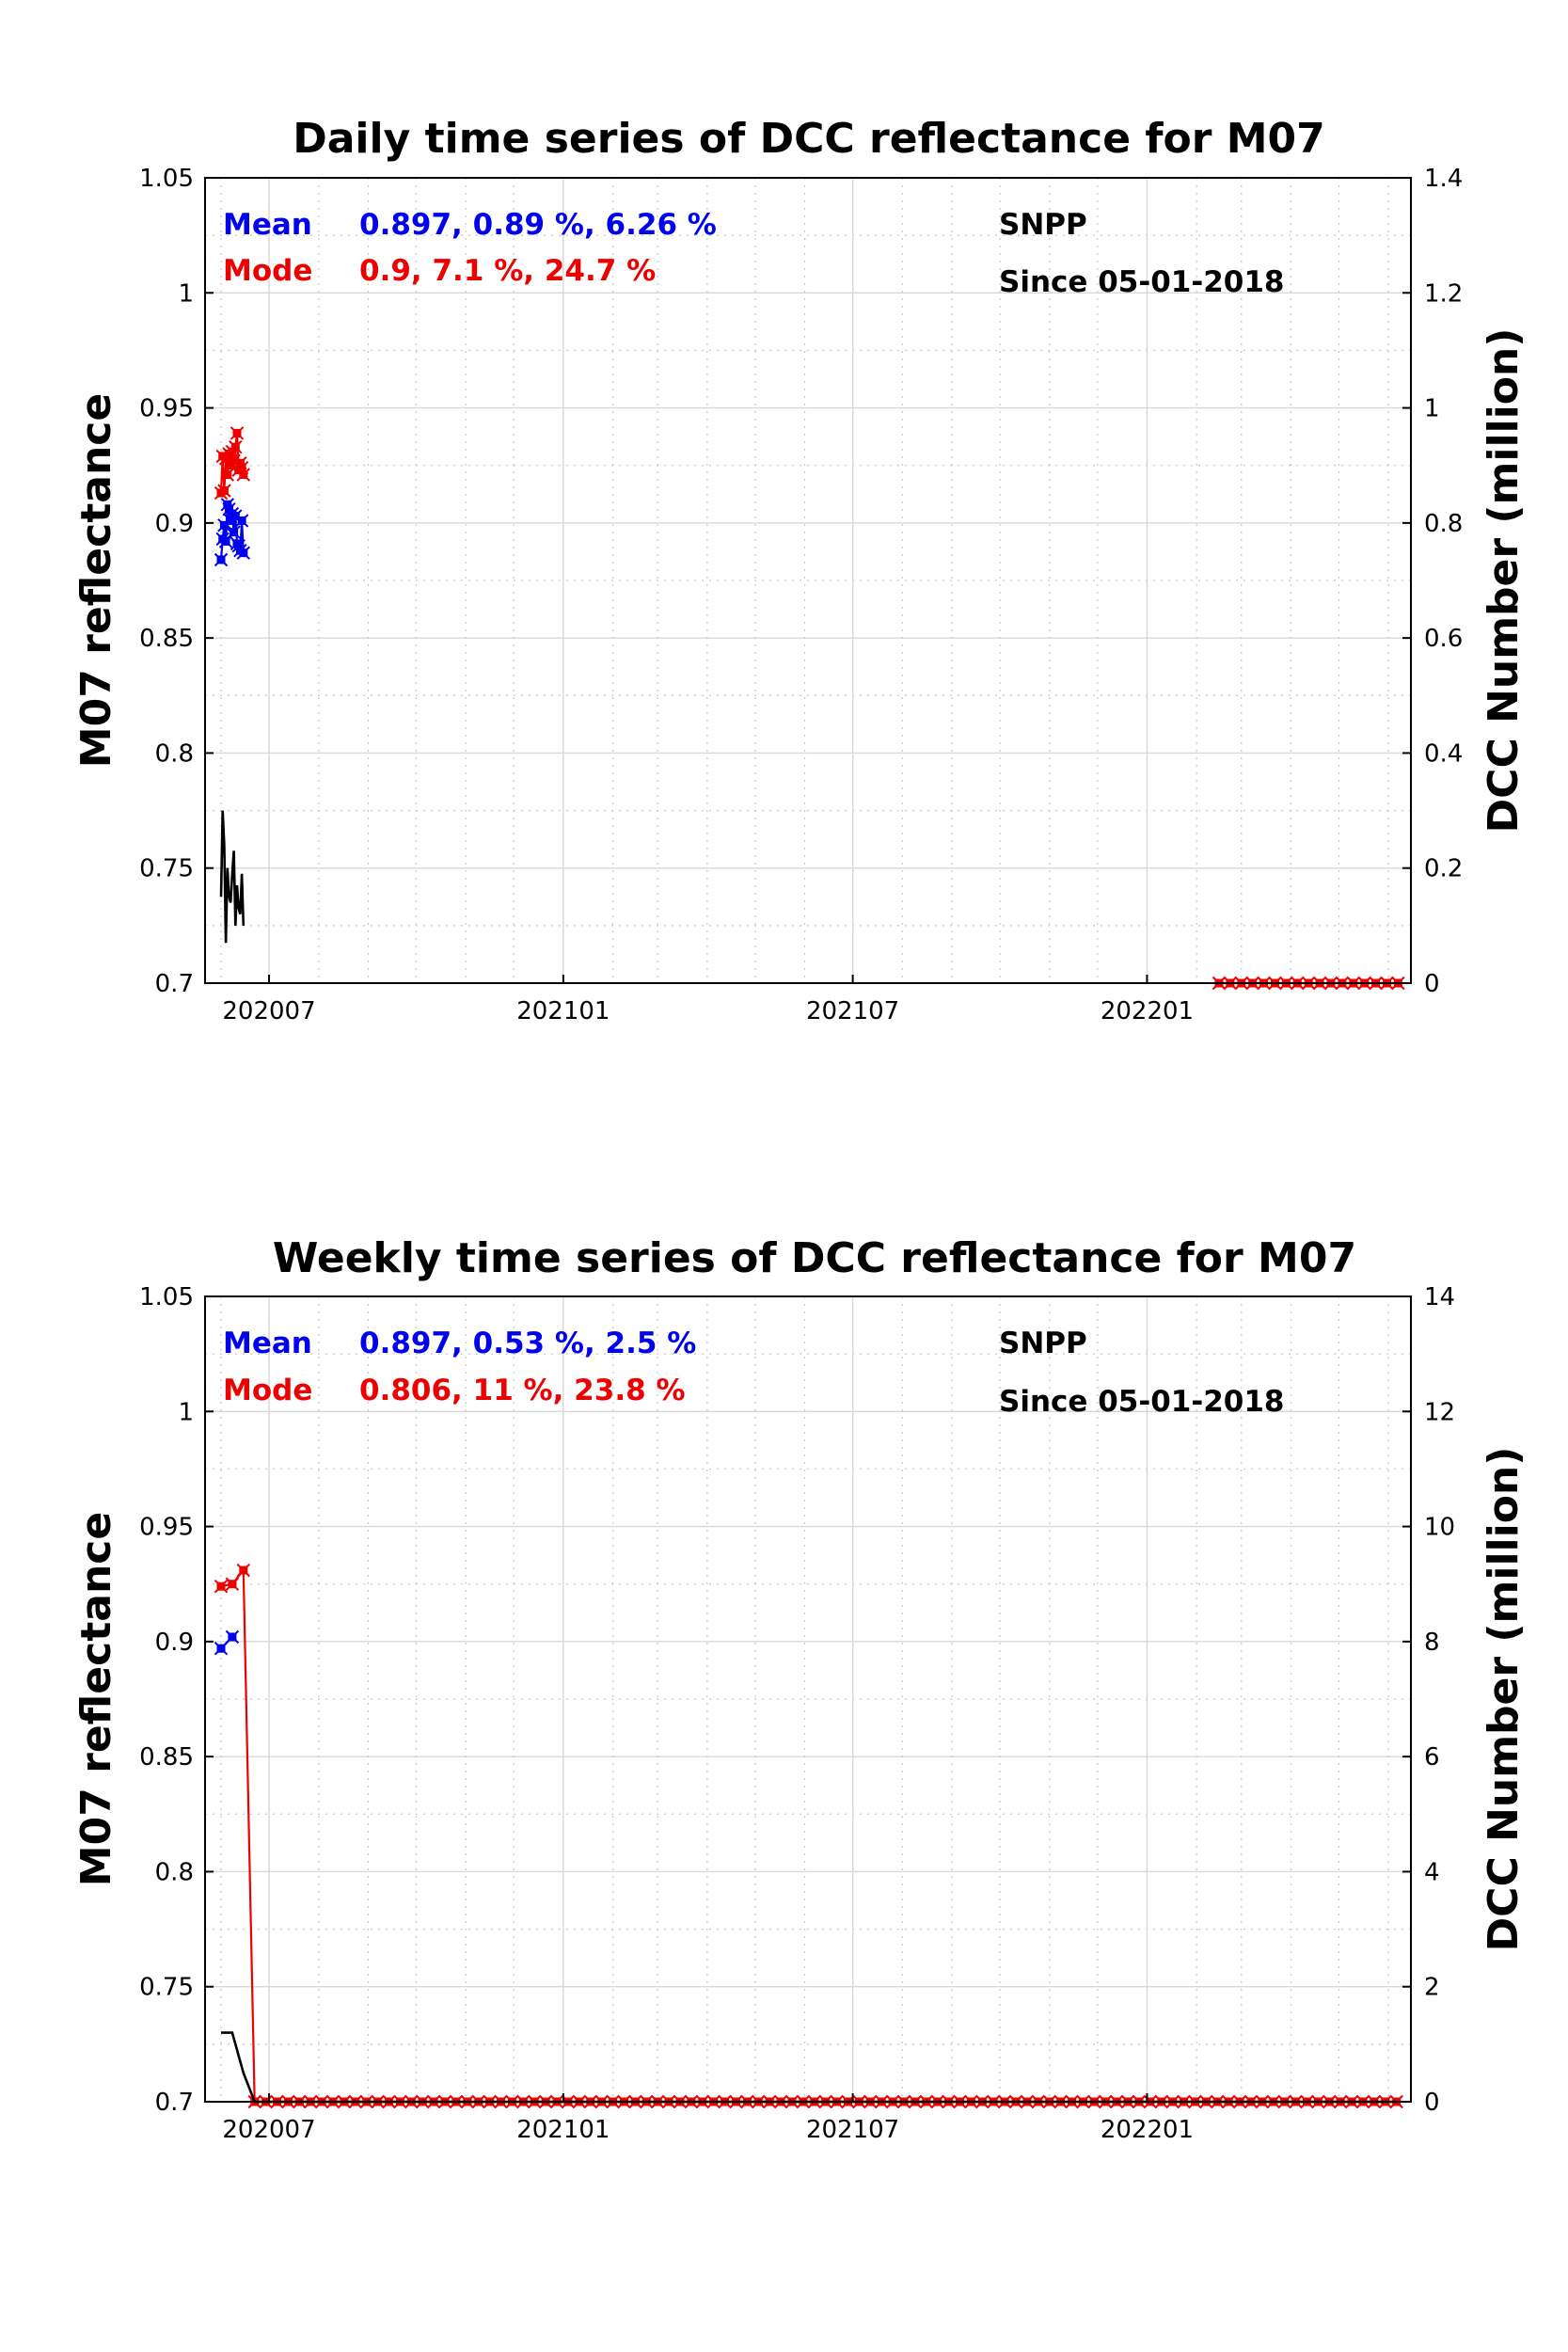 The height and width of the screenshot is (2352, 1568). Describe the element at coordinates (1440, 1528) in the screenshot. I see `y2-tick-label: 10` at that location.